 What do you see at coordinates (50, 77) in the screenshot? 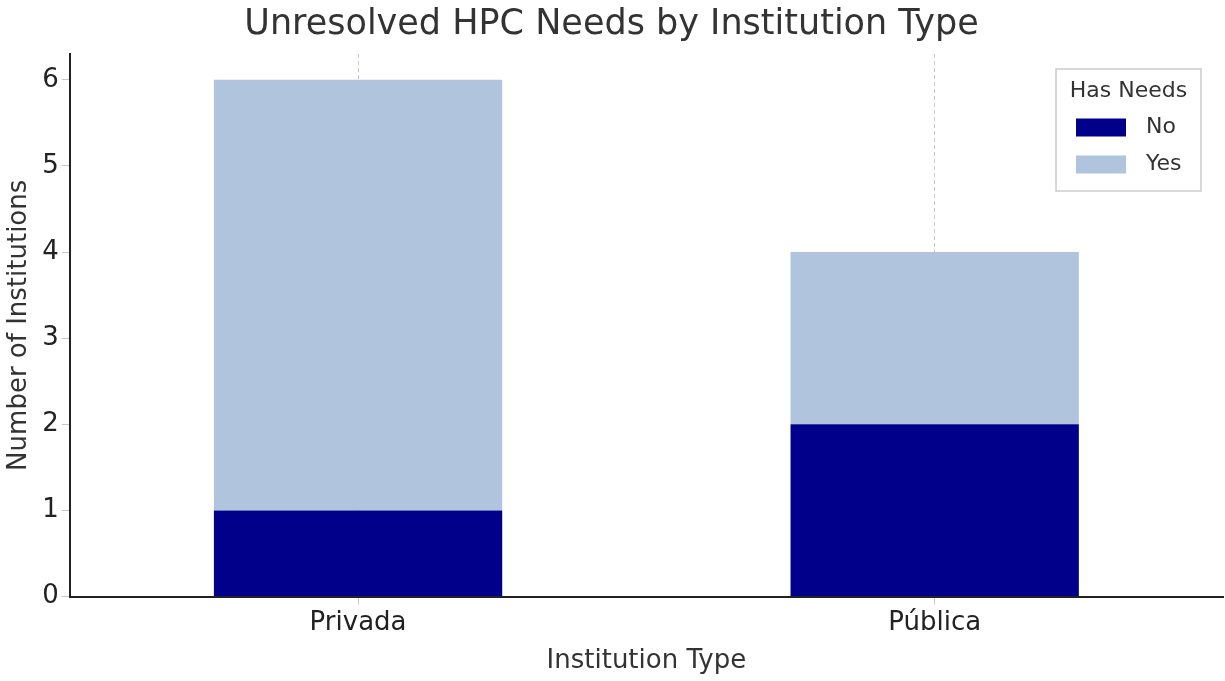
I see `y-tick-label: 6` at bounding box center [50, 77].